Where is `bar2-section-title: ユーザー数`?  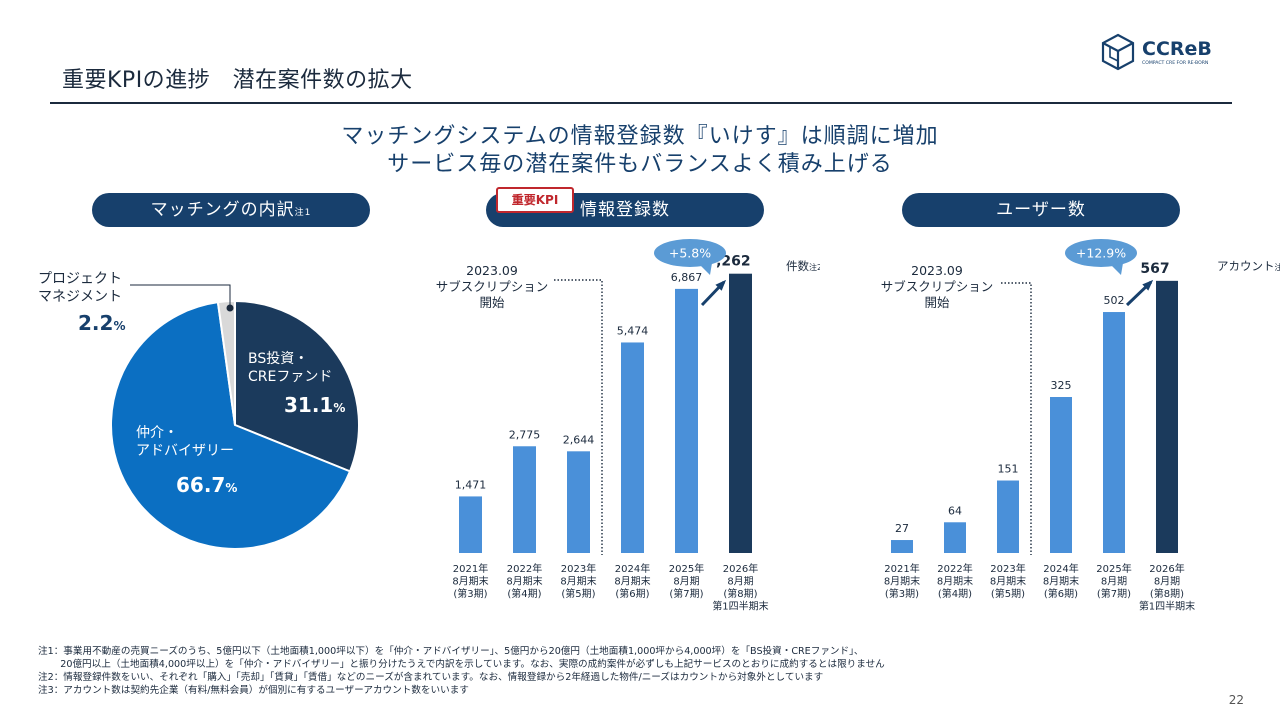
bar2-section-title: ユーザー数 is located at coordinates (1041, 210).